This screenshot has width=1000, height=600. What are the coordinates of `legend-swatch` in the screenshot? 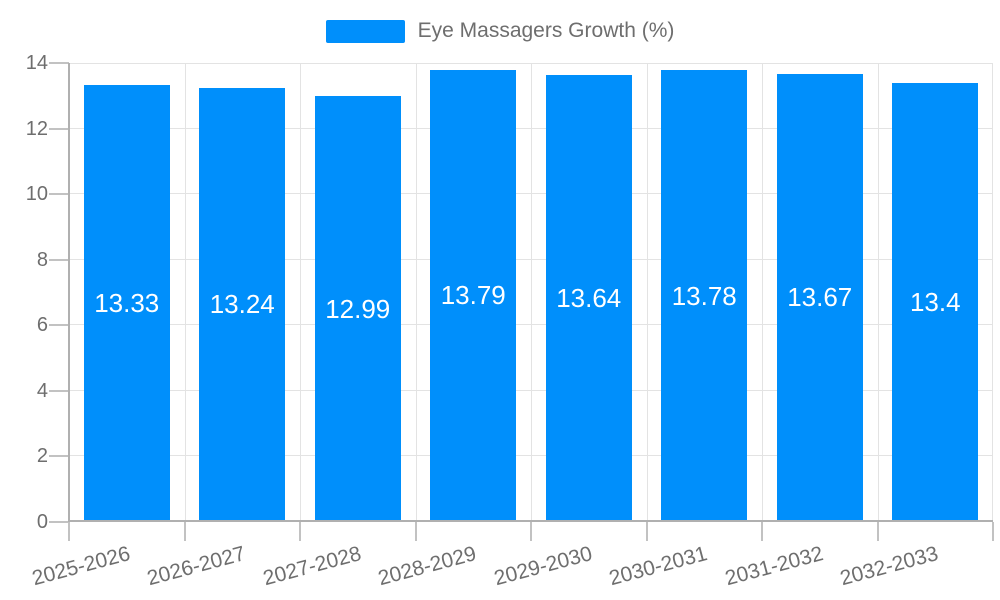 It's located at (365, 31).